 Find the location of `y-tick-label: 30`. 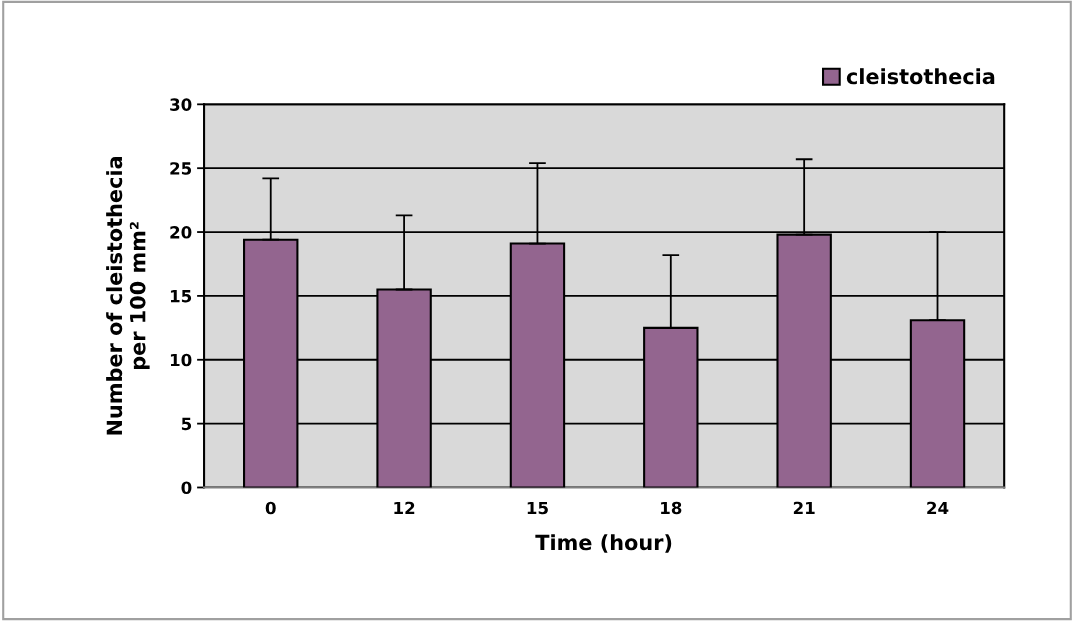

y-tick-label: 30 is located at coordinates (181, 104).